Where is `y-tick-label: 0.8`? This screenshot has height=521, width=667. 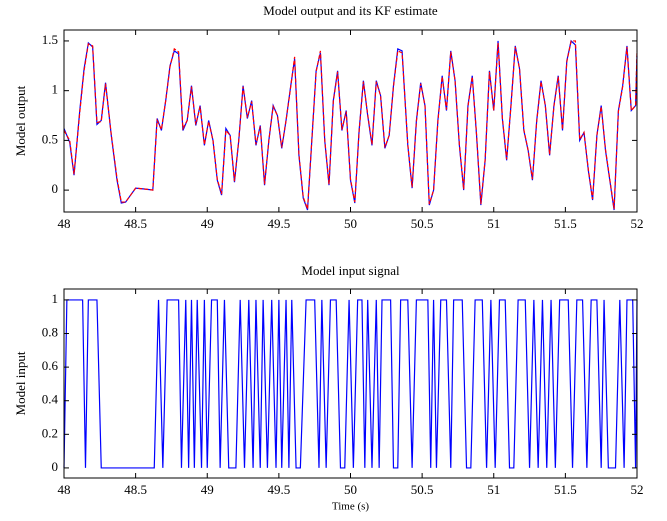 y-tick-label: 0.8 is located at coordinates (50, 332).